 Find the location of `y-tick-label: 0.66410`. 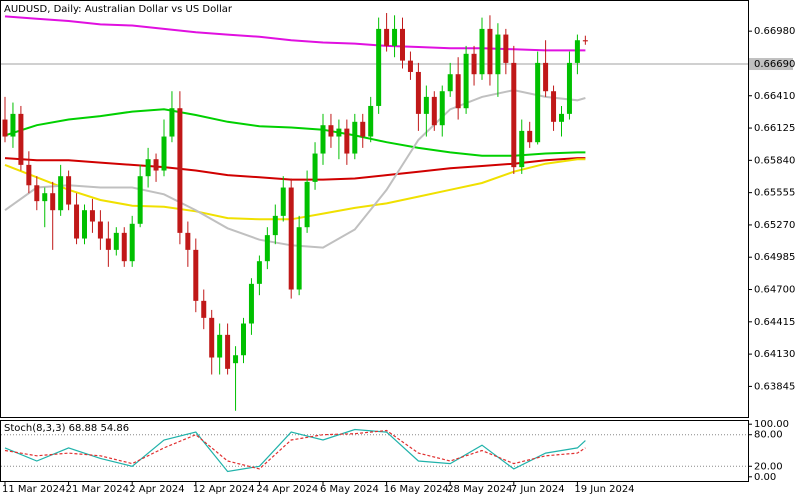

y-tick-label: 0.66410 is located at coordinates (774, 96).